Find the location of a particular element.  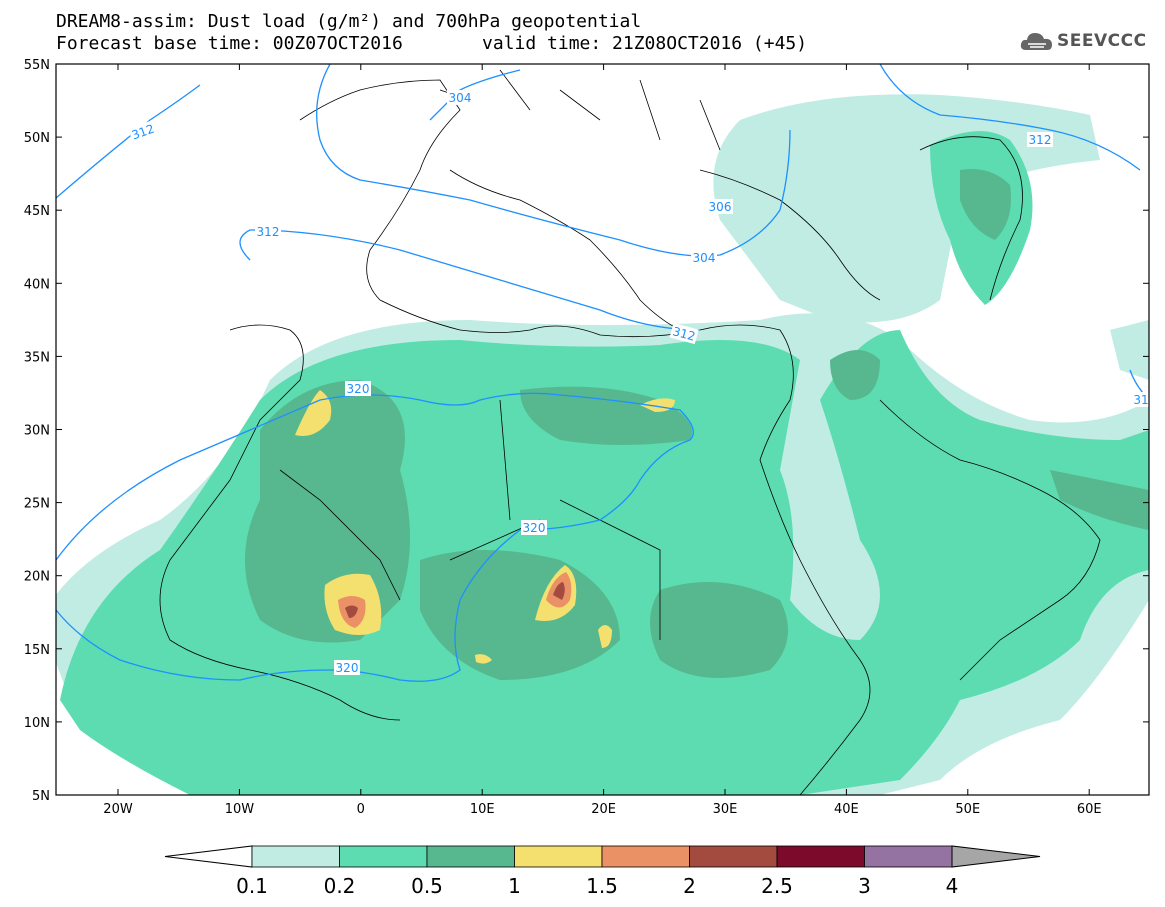

lat-tick-label: 50N is located at coordinates (37, 138).